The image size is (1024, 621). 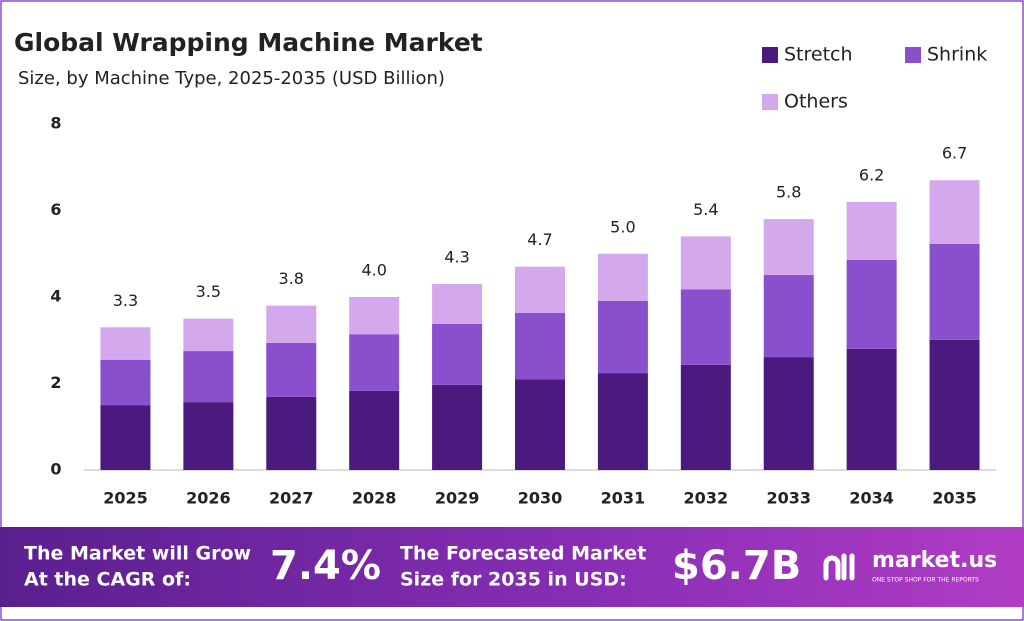 What do you see at coordinates (934, 560) in the screenshot?
I see `brand: market.us` at bounding box center [934, 560].